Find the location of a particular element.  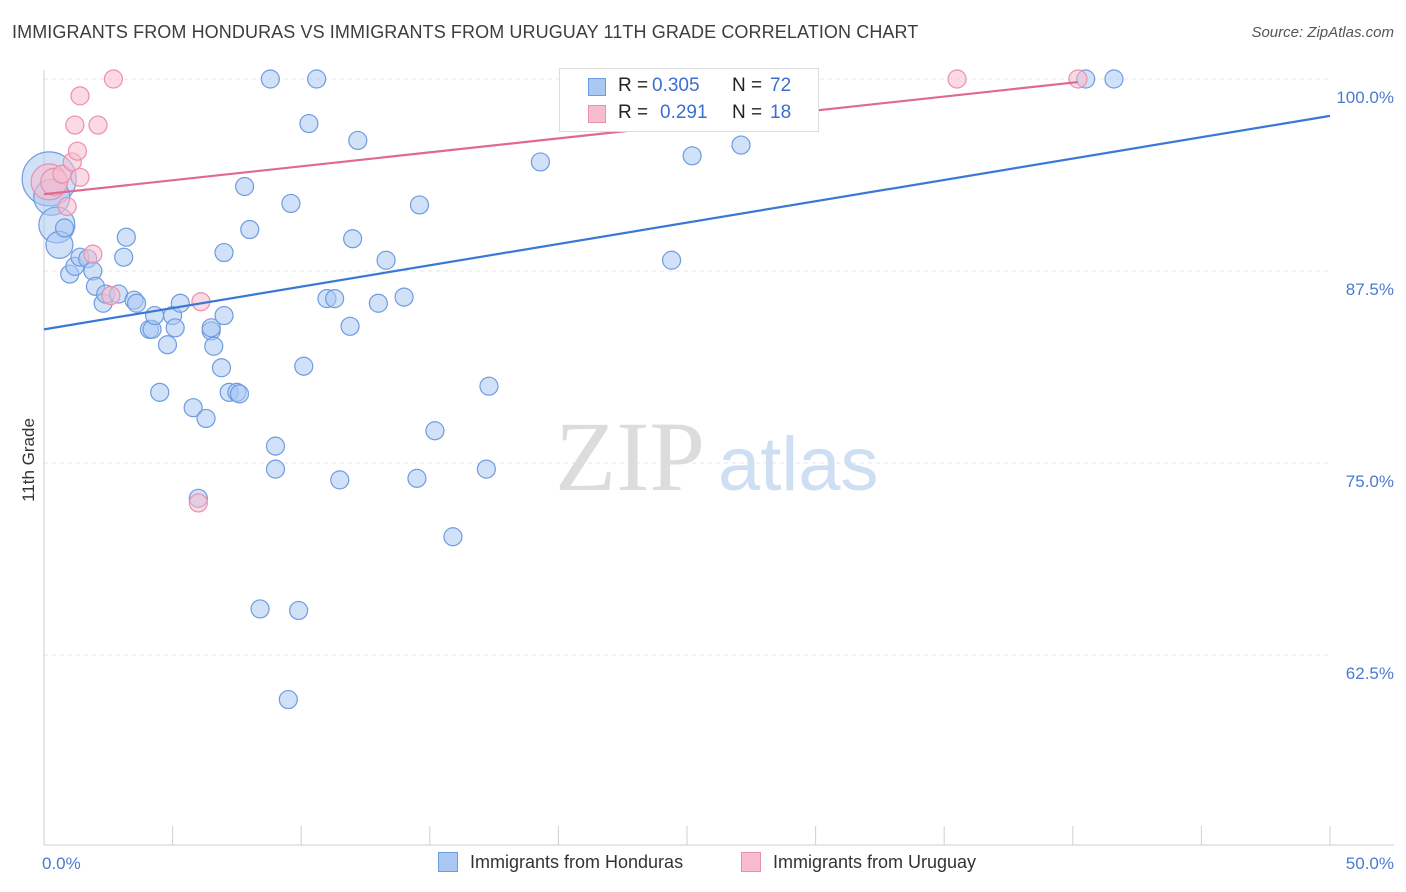

uruguay-trend-line is located at coordinates (561, 138).